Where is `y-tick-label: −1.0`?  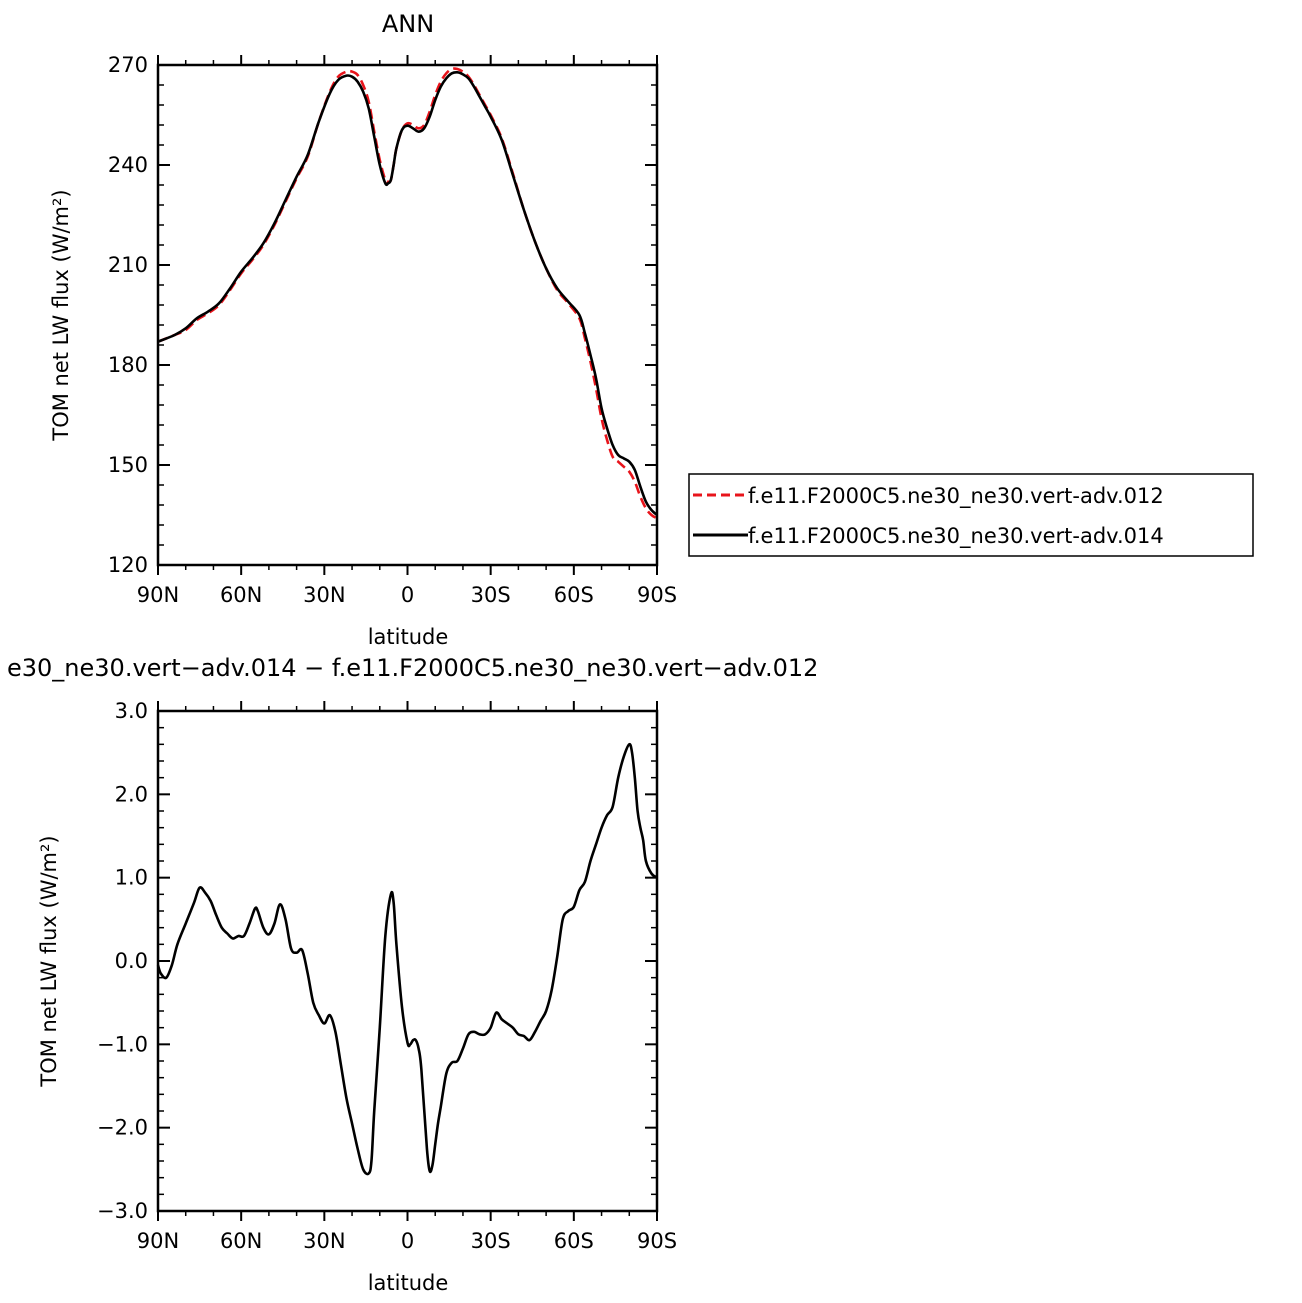 y-tick-label: −1.0 is located at coordinates (122, 1044).